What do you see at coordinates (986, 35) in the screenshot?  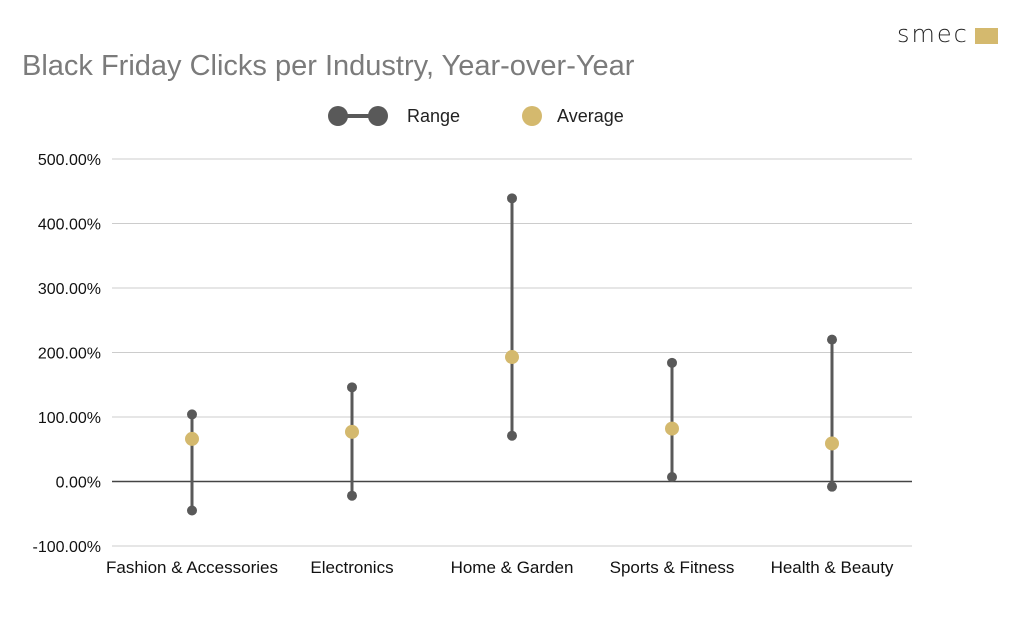 I see `brand-square-icon` at bounding box center [986, 35].